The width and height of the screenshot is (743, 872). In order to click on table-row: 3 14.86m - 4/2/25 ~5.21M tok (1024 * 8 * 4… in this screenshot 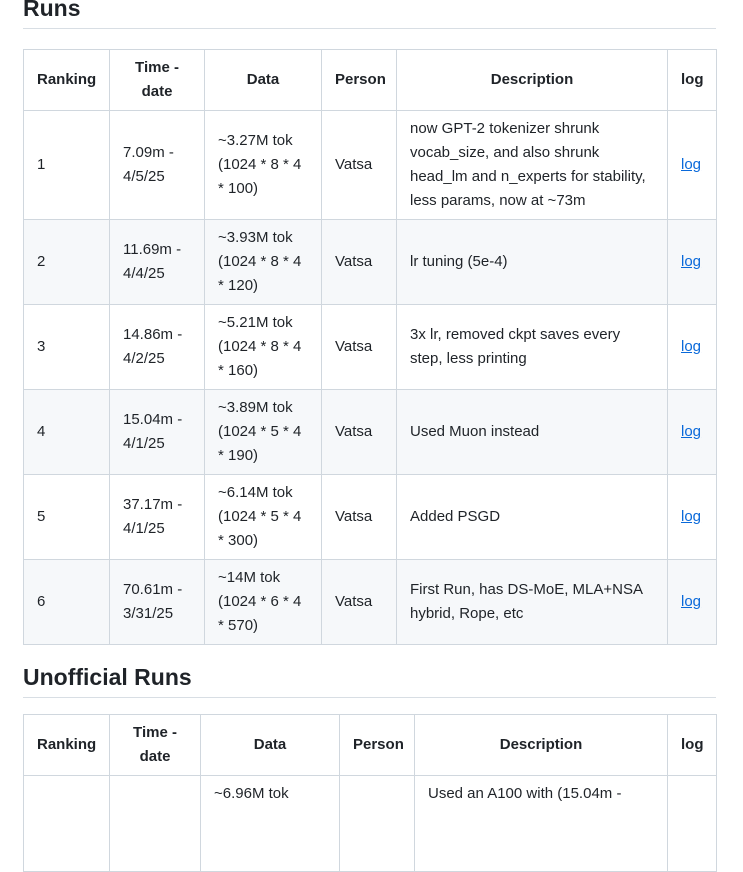, I will do `click(370, 347)`.